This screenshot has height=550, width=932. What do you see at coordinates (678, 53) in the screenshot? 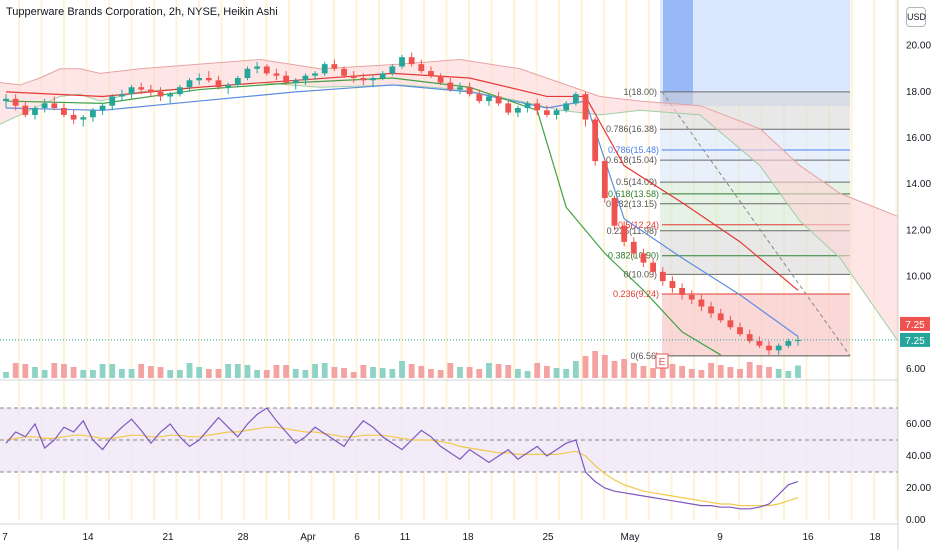
I see `projection-column` at bounding box center [678, 53].